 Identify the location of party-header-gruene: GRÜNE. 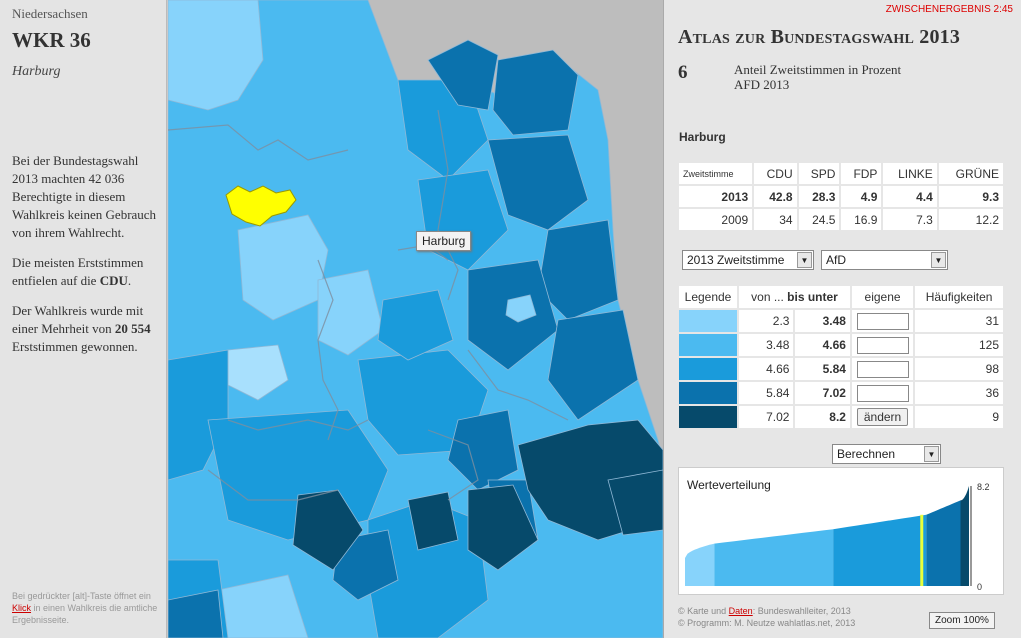
(970, 173).